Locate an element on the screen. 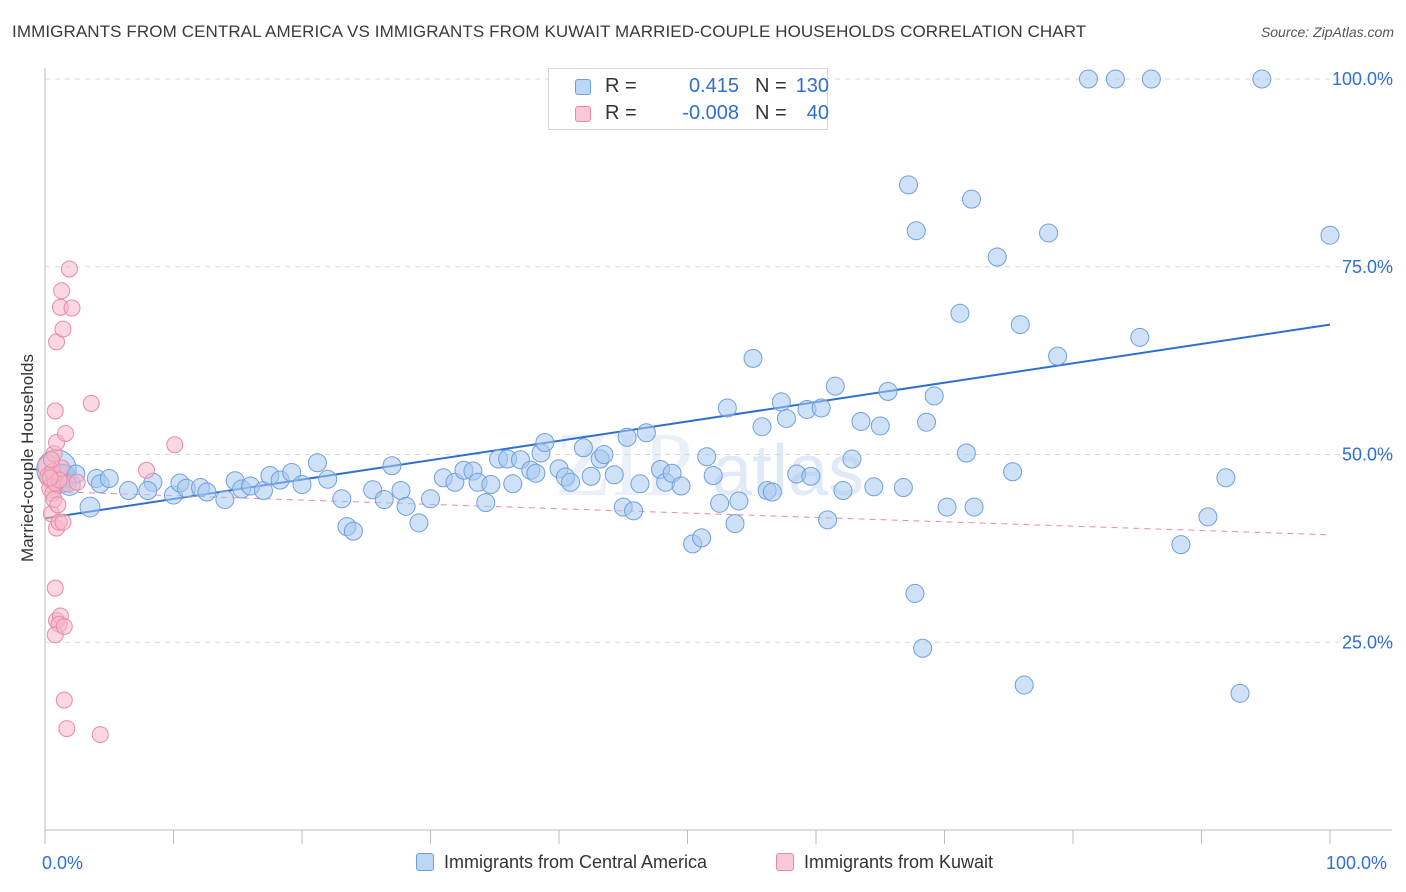 The image size is (1406, 892). legend-r-value: 0.415 is located at coordinates (713, 86).